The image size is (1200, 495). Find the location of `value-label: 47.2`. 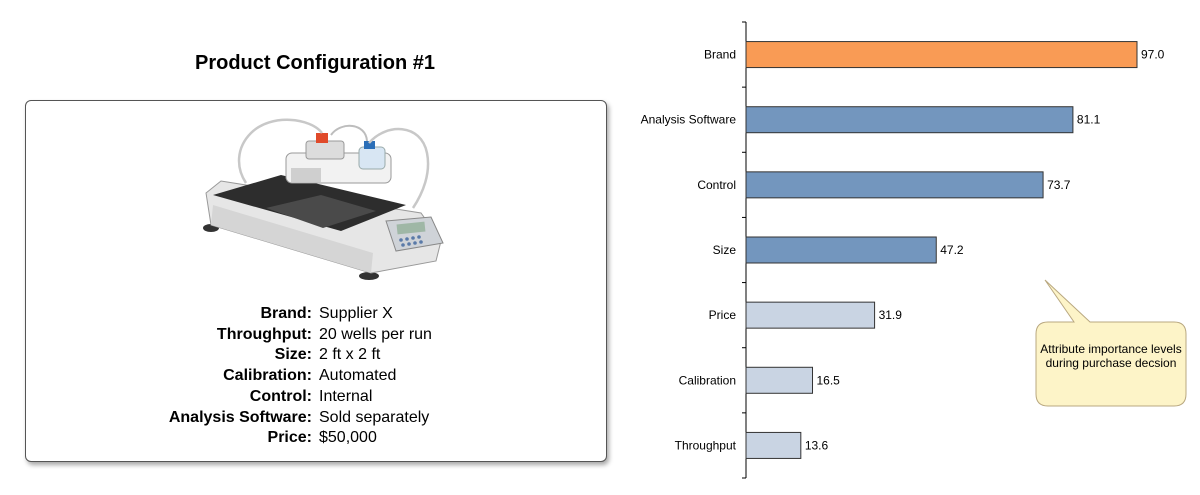

value-label: 47.2 is located at coordinates (952, 250).